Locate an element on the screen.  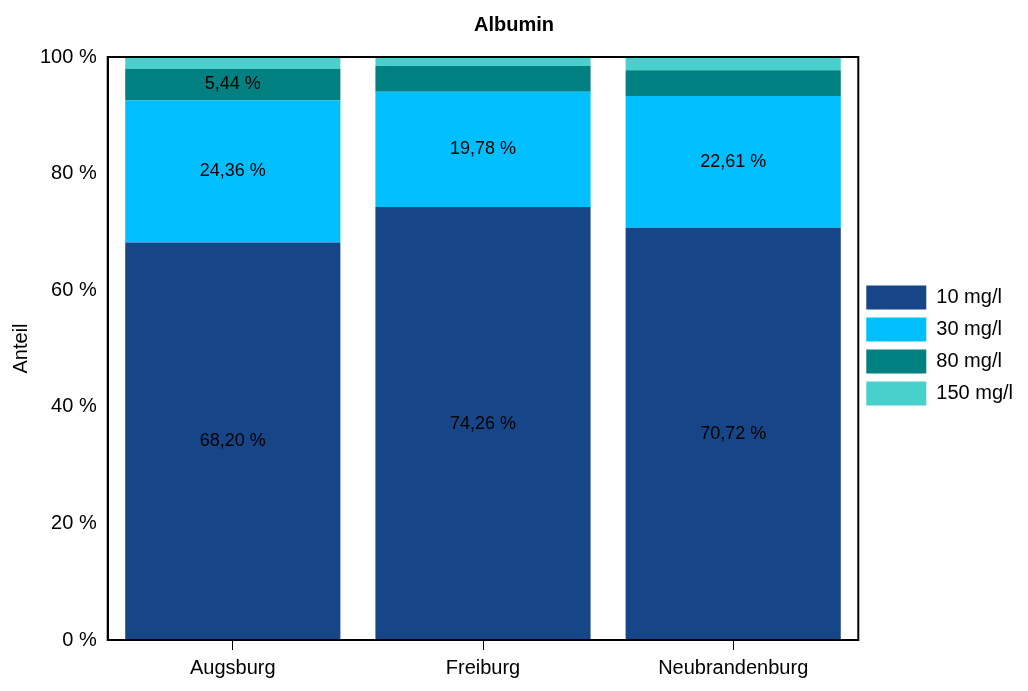
data-label: 24,36 % is located at coordinates (232, 170).